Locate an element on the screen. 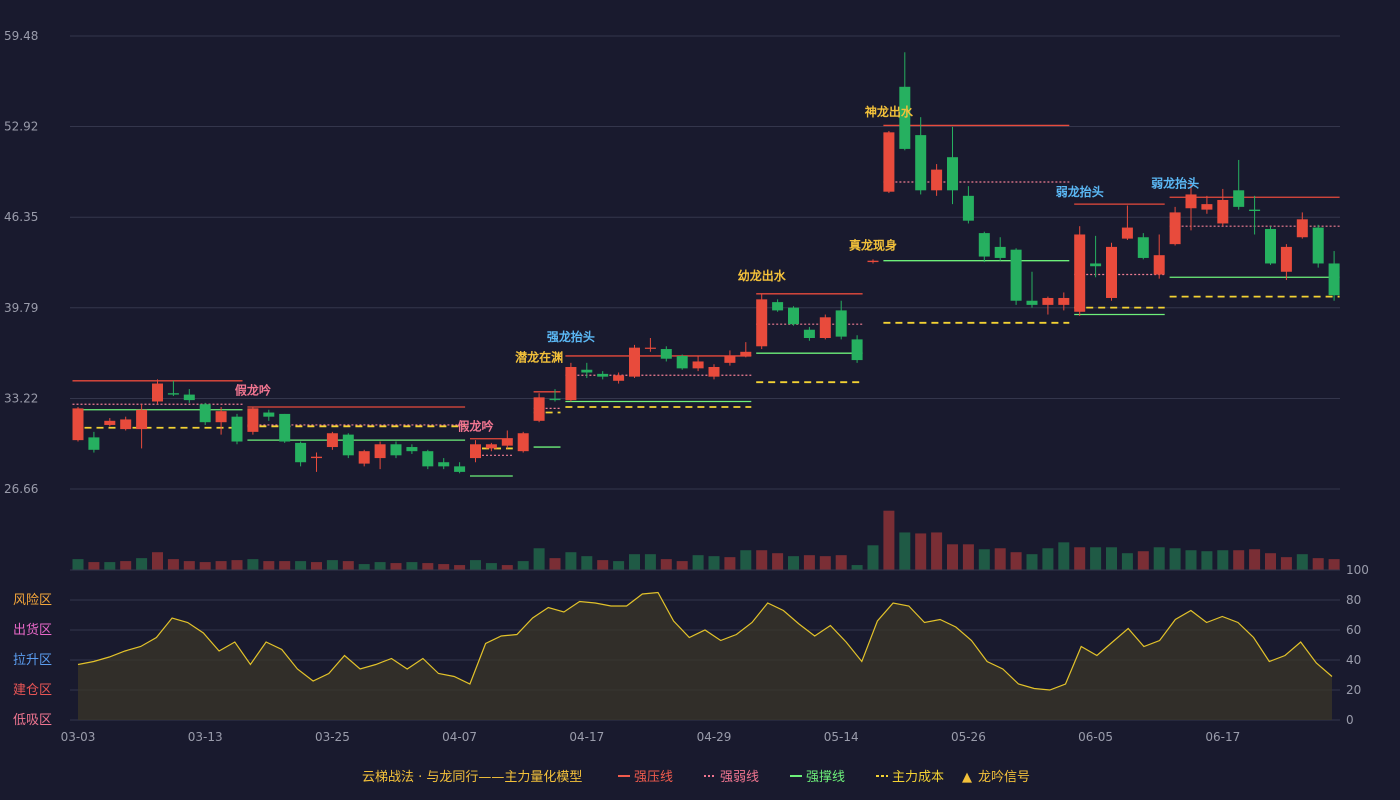  legend-label: 强压线 is located at coordinates (653, 777).